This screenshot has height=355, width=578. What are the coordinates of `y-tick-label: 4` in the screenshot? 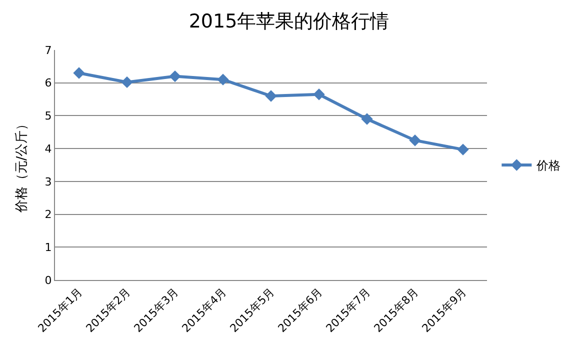 It's located at (48, 149).